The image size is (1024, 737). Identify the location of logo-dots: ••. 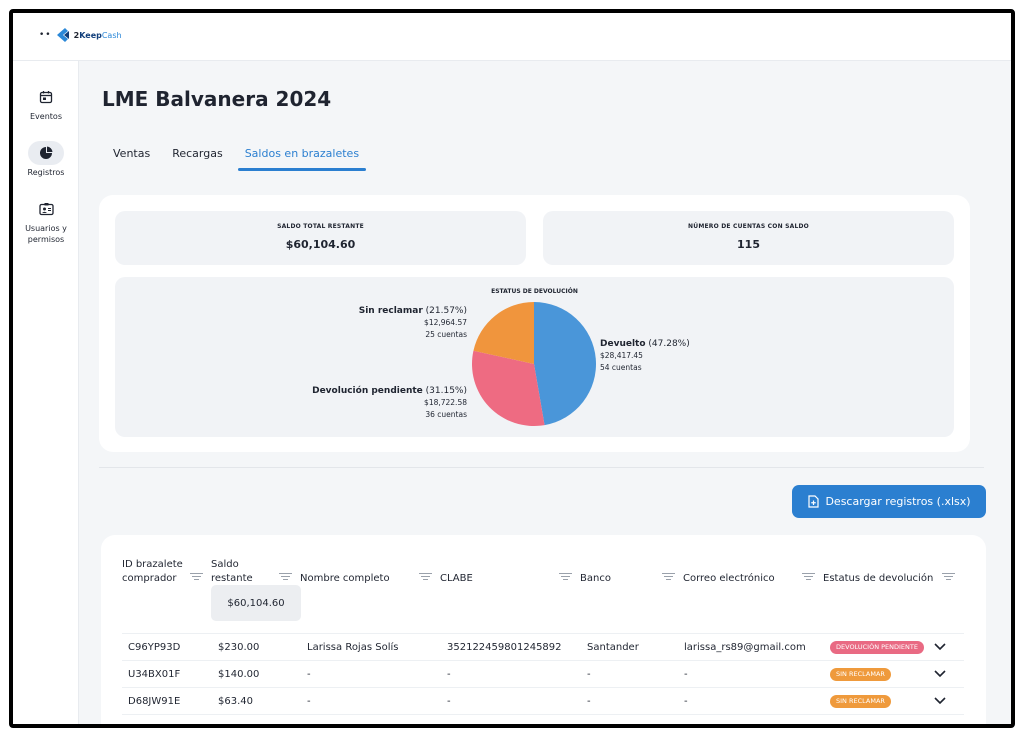
(45, 35).